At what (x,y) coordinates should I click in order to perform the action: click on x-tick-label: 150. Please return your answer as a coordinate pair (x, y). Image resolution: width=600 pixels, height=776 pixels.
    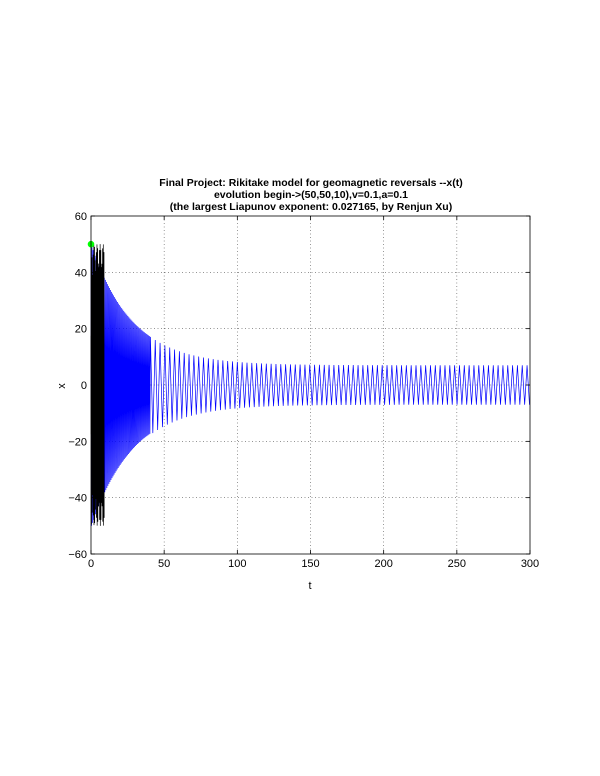
    Looking at the image, I should click on (310, 564).